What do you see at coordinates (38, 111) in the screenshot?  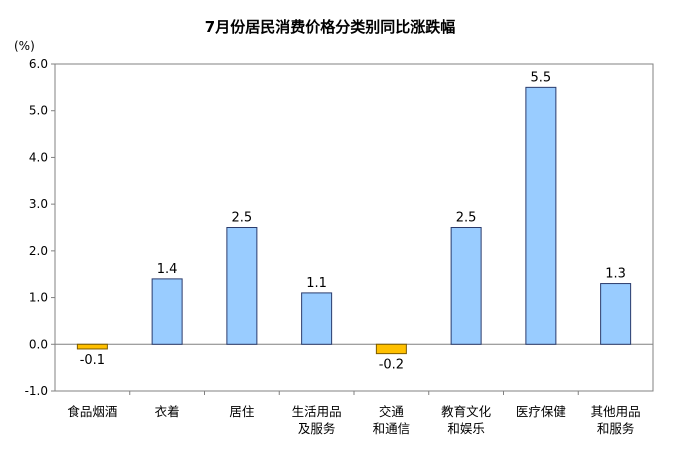 I see `y-tick-label: 5.0` at bounding box center [38, 111].